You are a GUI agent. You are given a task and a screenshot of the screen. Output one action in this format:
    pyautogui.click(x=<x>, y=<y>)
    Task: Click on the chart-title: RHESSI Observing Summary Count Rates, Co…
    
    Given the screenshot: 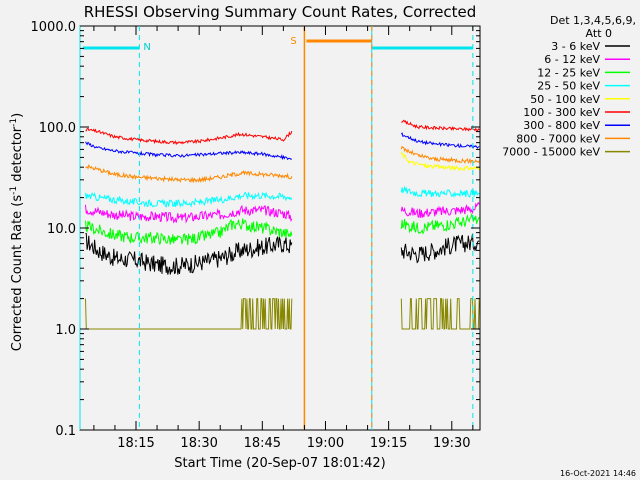 What is the action you would take?
    pyautogui.click(x=280, y=12)
    